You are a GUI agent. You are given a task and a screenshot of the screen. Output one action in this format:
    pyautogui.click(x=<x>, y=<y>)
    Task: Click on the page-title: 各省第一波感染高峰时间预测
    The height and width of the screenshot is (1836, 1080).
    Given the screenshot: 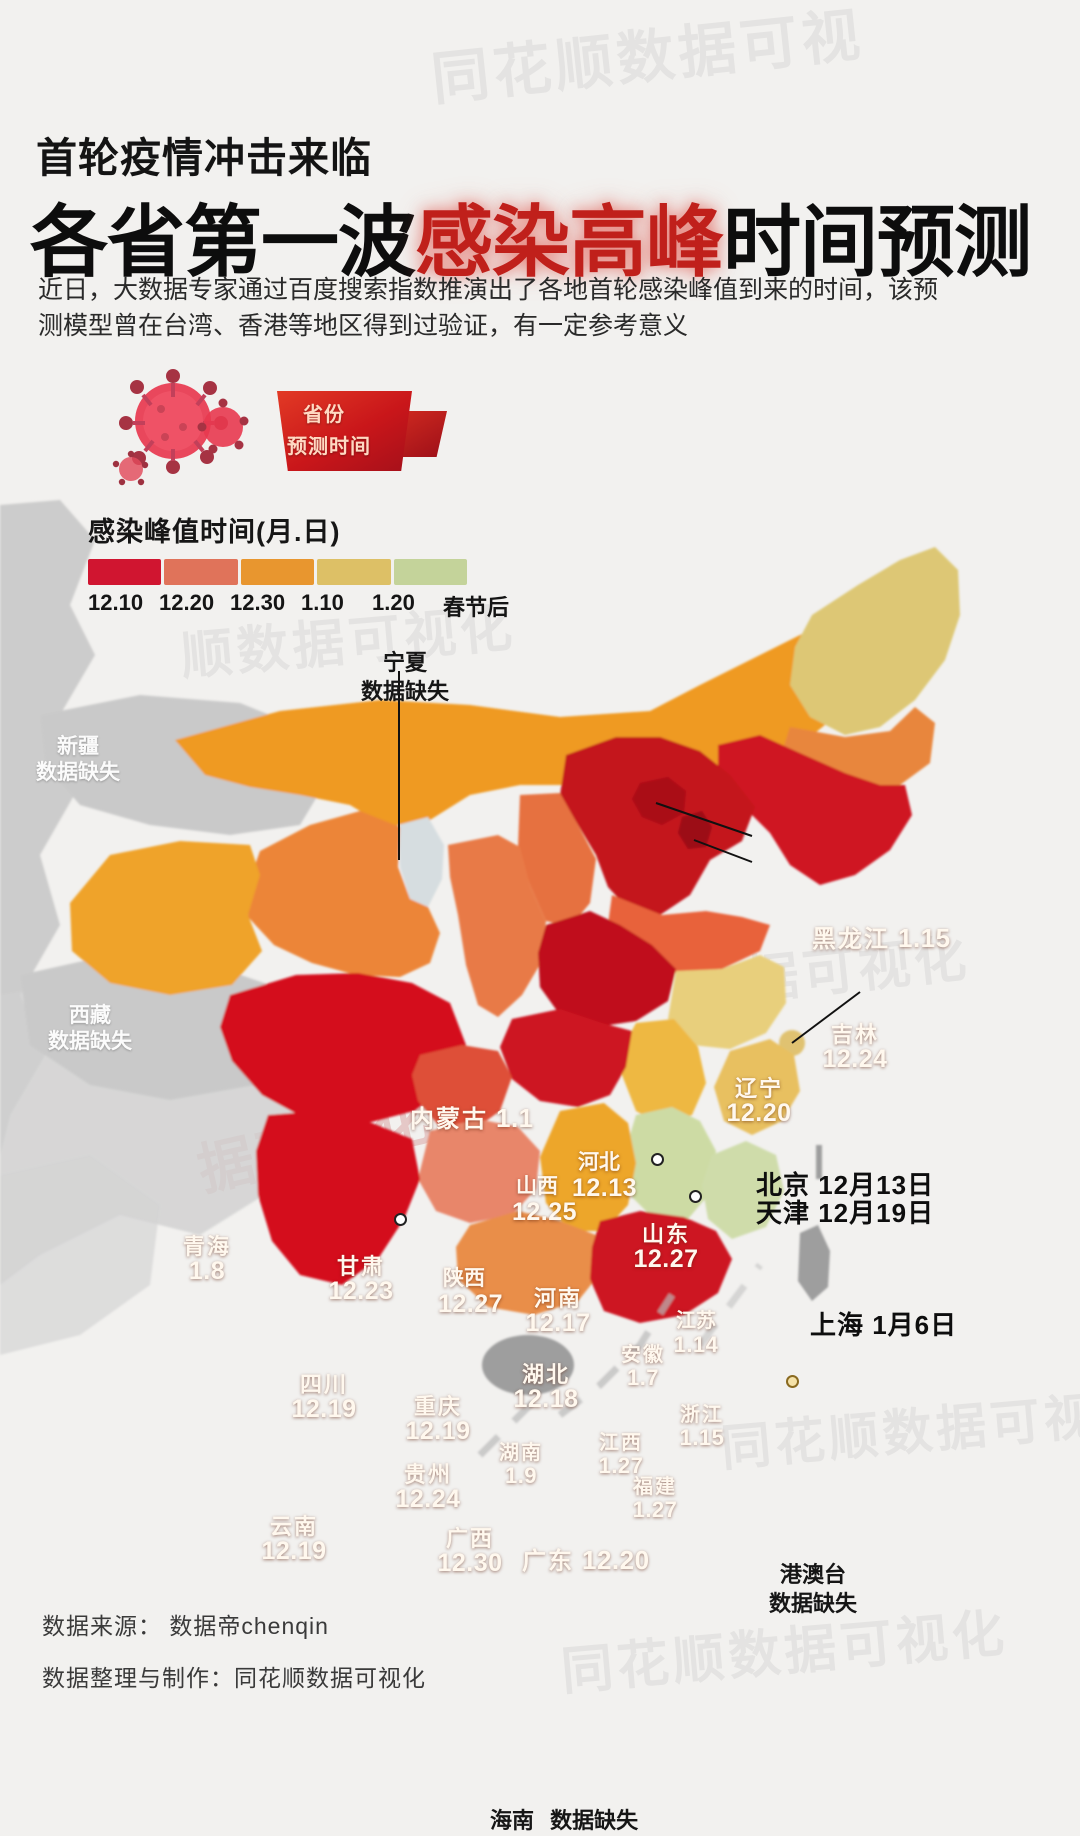 What is the action you would take?
    pyautogui.click(x=531, y=236)
    